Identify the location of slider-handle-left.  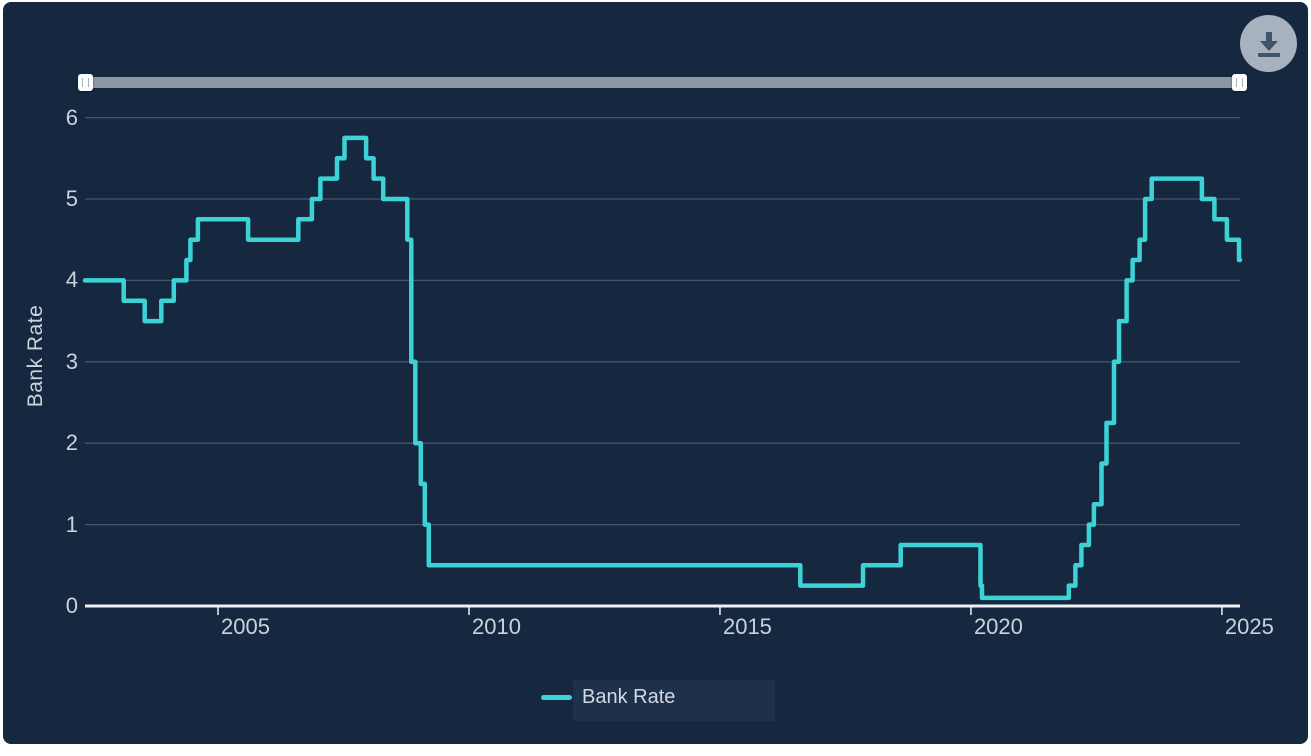
(85, 82).